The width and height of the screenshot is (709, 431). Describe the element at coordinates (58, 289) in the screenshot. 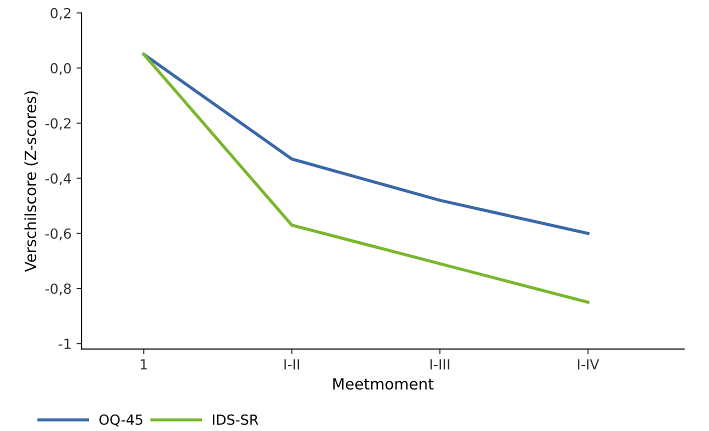

I see `y-tick-label: -0,8` at that location.